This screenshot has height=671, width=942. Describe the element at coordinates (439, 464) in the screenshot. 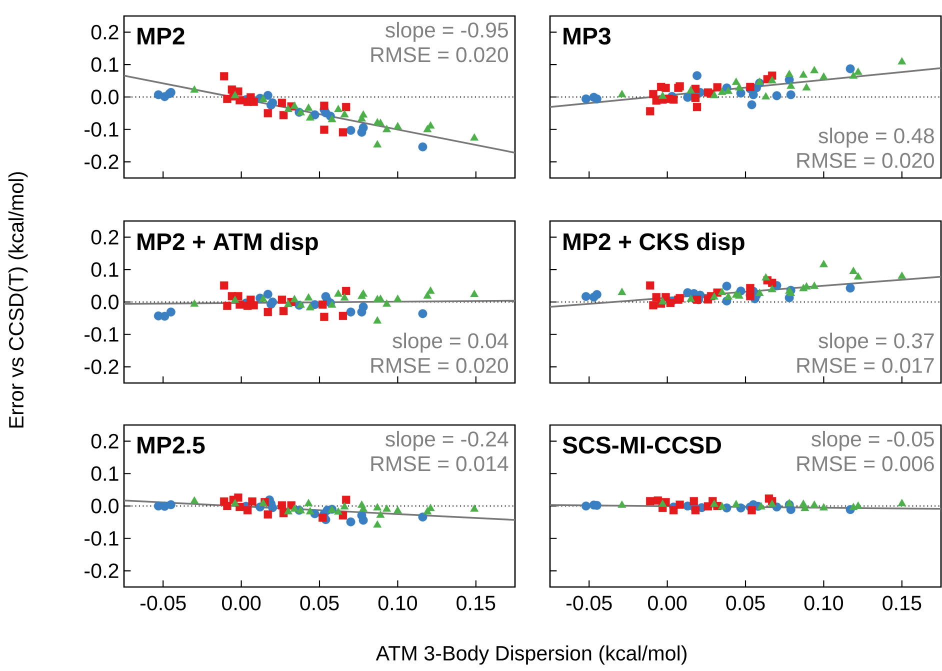

I see `annotation: RMSE = 0.014` at that location.